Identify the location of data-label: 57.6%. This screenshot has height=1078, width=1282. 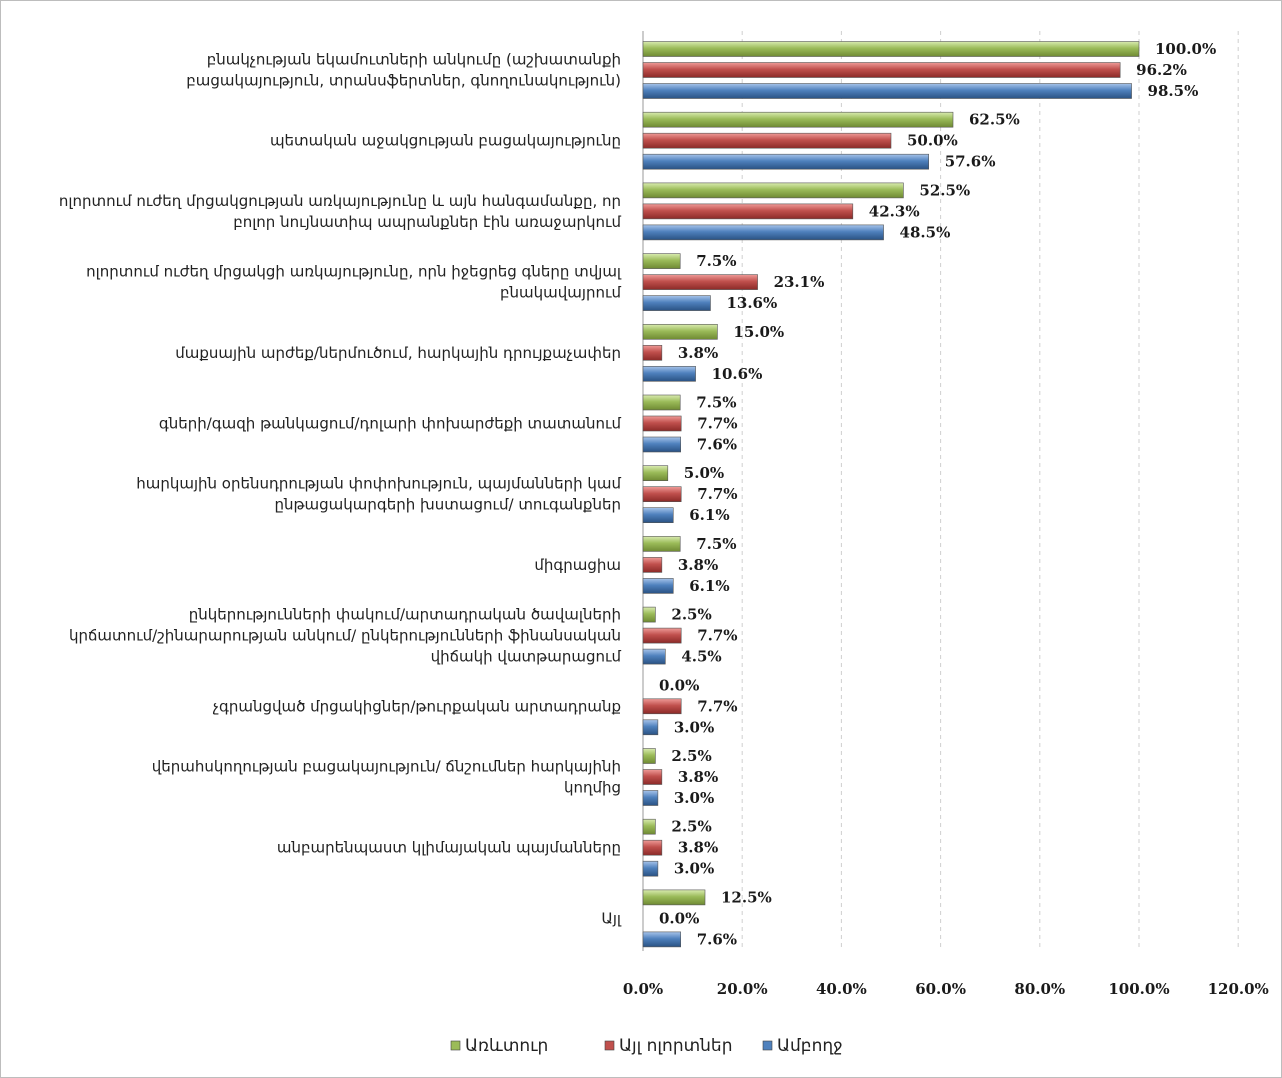
(970, 162).